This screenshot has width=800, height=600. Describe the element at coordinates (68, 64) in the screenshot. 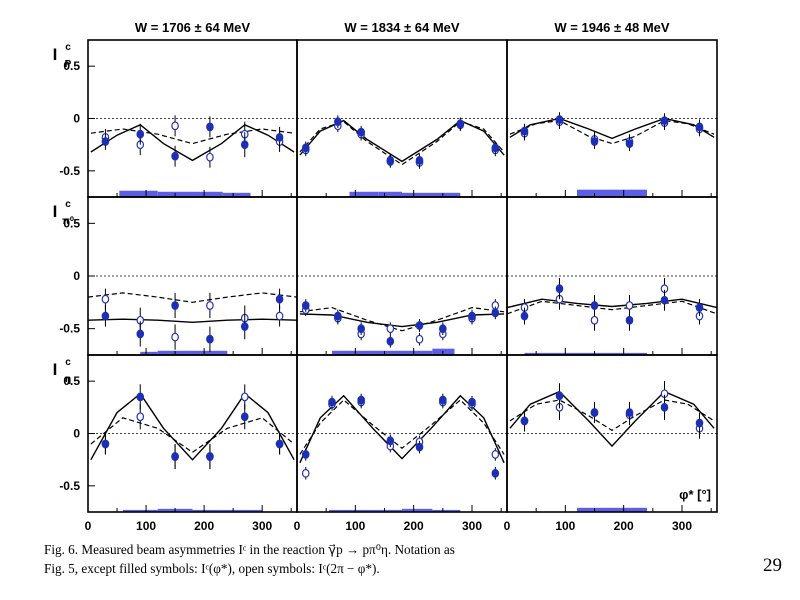

I see `row-label-sub: P` at that location.